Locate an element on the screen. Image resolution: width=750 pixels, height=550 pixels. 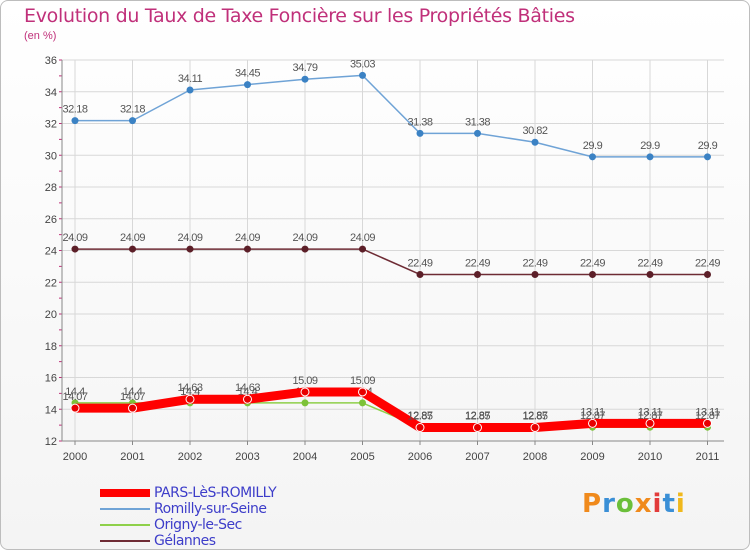
x-tick-label: 2003 is located at coordinates (247, 457).